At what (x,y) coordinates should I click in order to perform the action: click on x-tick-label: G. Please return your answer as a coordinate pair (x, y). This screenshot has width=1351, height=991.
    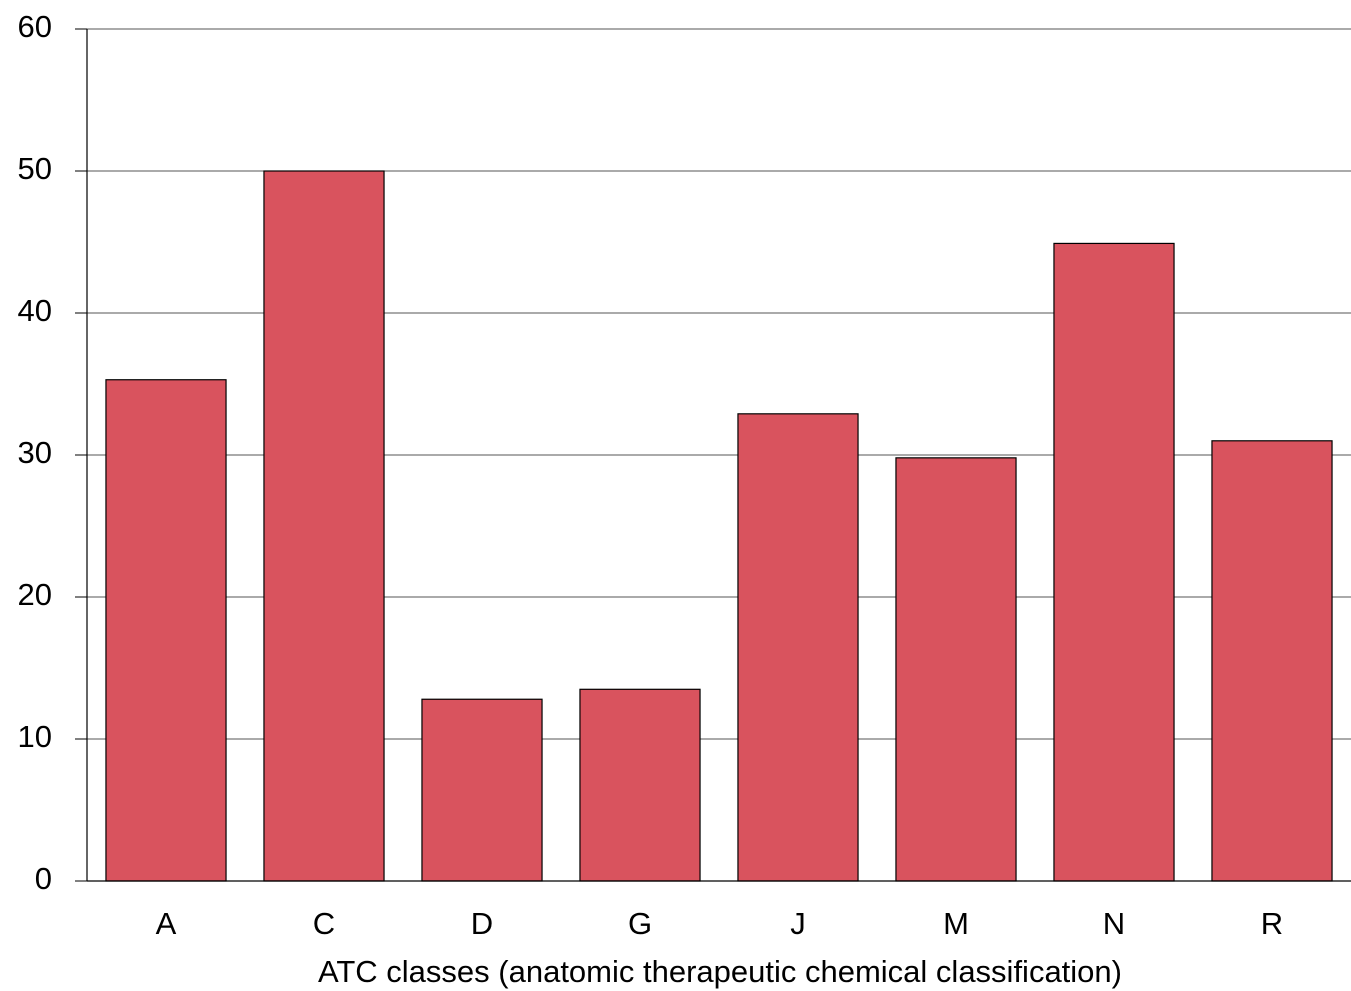
    Looking at the image, I should click on (640, 923).